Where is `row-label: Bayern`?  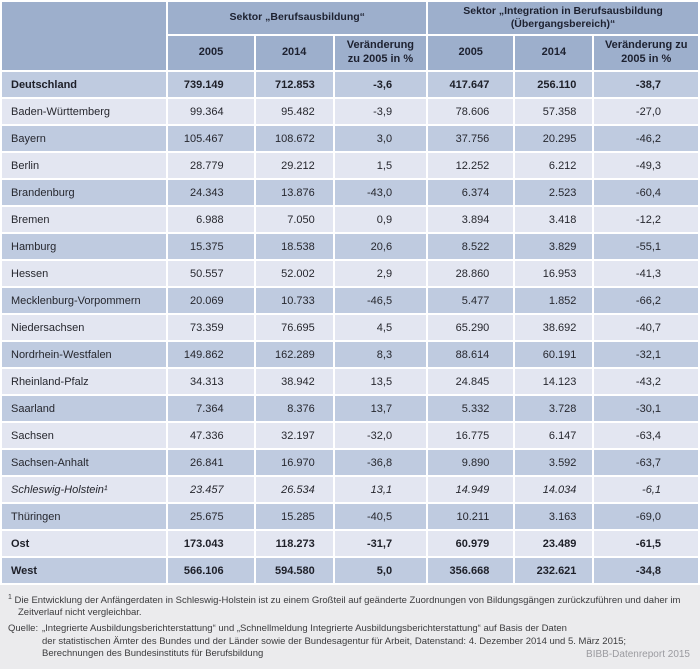
row-label: Bayern is located at coordinates (84, 138).